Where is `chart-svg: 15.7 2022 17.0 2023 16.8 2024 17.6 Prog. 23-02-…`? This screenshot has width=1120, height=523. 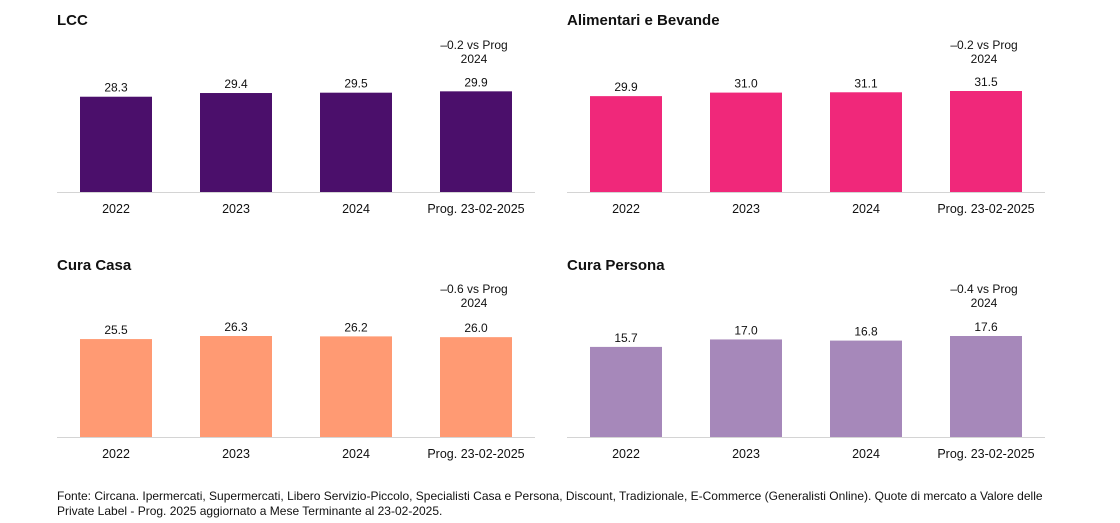
chart-svg: 15.7 2022 17.0 2023 16.8 2024 17.6 Prog. 23-02-… is located at coordinates (806, 390).